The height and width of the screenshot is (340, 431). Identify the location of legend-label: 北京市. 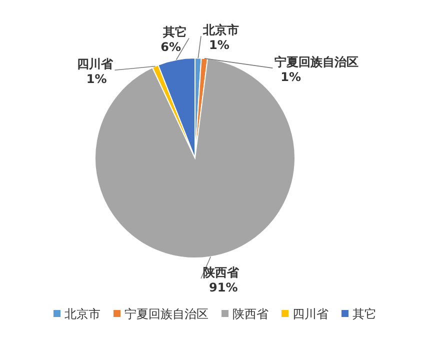
(82, 314).